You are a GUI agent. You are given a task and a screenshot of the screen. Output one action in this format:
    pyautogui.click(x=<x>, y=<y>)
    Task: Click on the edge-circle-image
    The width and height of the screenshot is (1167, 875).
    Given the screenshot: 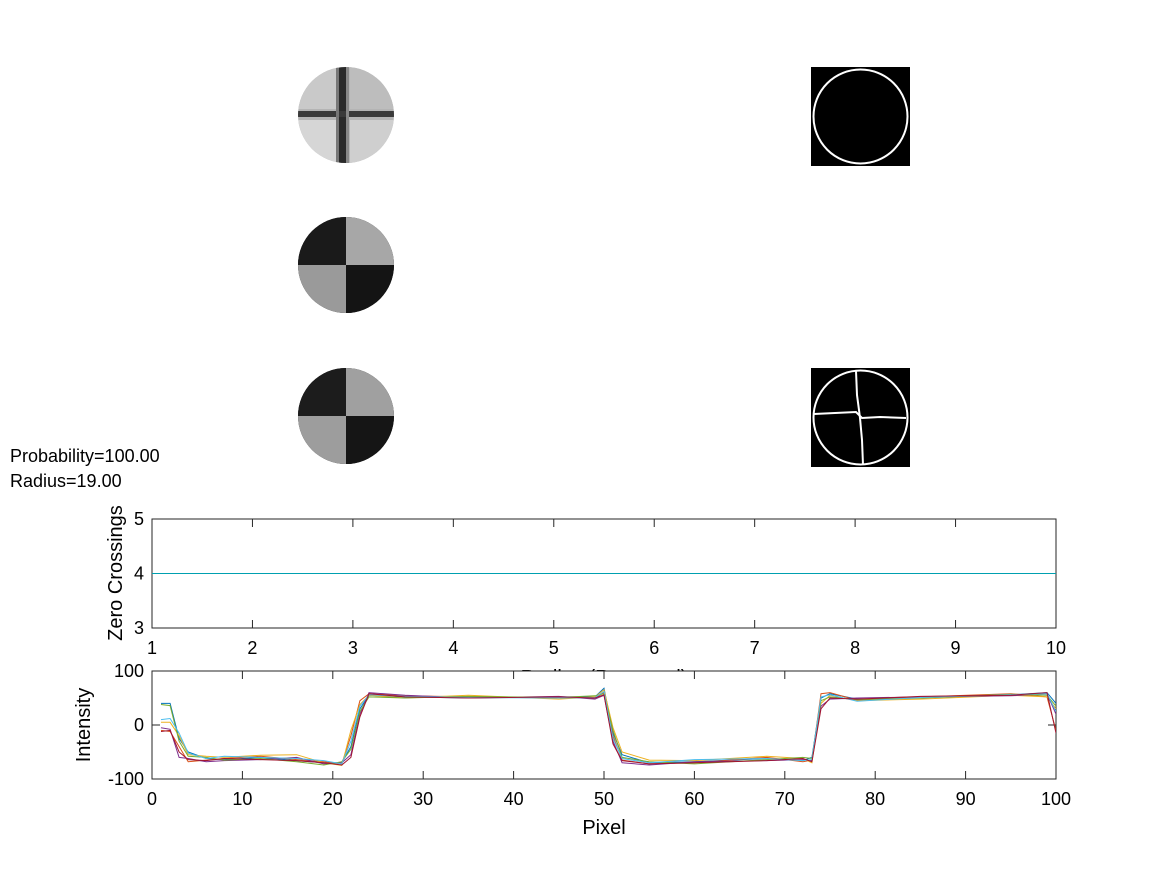 What is the action you would take?
    pyautogui.click(x=860, y=116)
    